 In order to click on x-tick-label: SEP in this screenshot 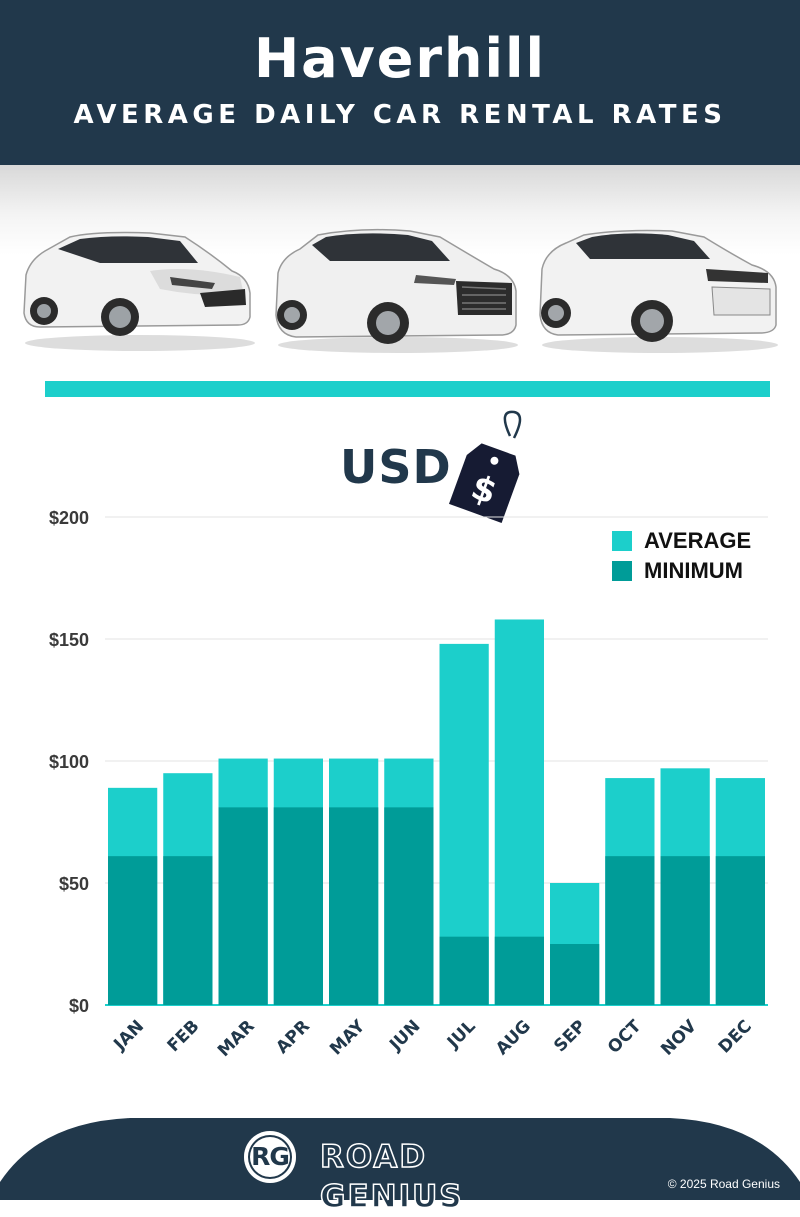, I will do `click(570, 1036)`.